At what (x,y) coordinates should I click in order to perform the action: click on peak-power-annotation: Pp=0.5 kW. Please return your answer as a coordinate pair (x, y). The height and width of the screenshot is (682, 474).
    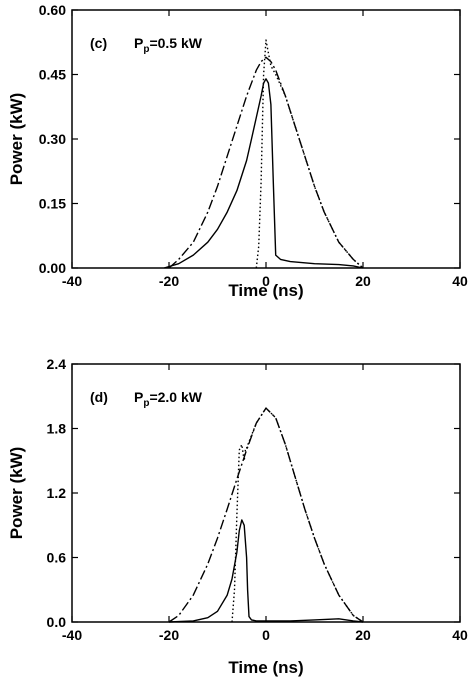
    Looking at the image, I should click on (168, 45).